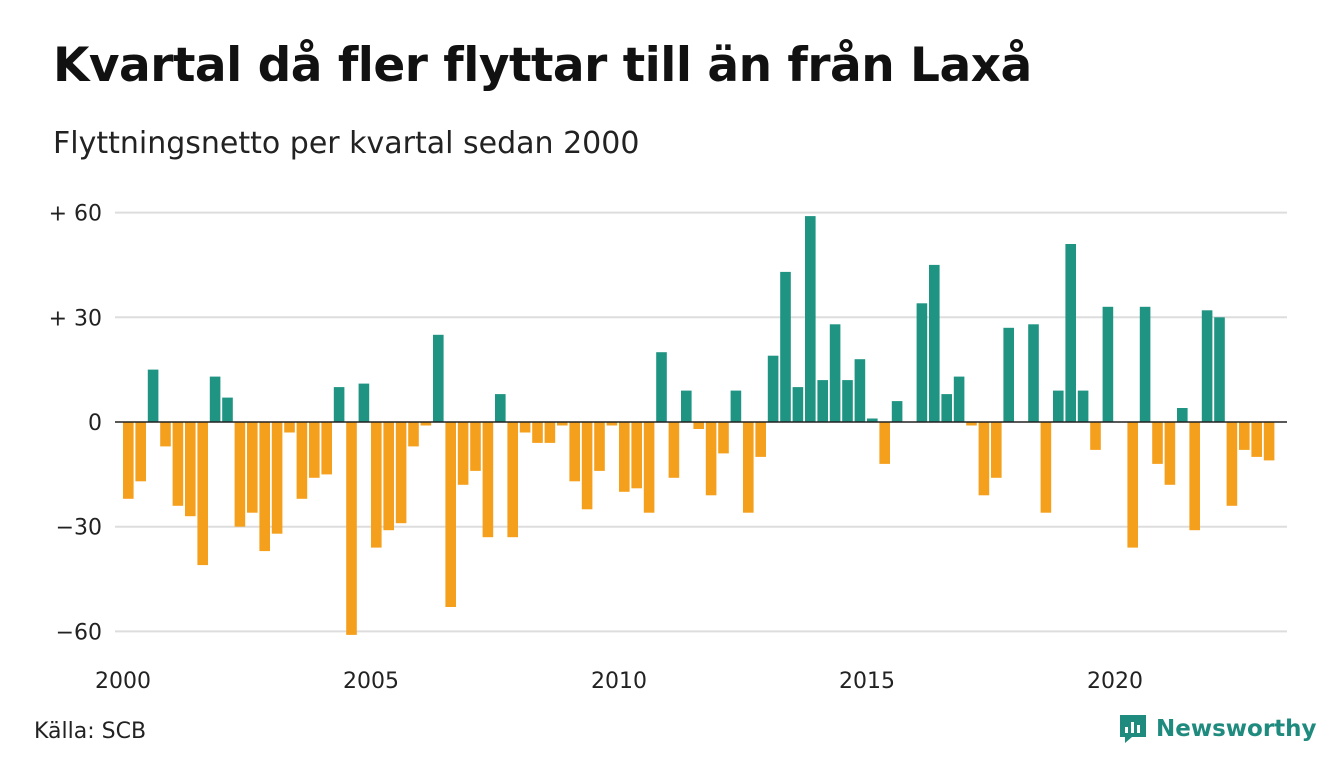  Describe the element at coordinates (1133, 729) in the screenshot. I see `newsworthy-logo-icon` at that location.